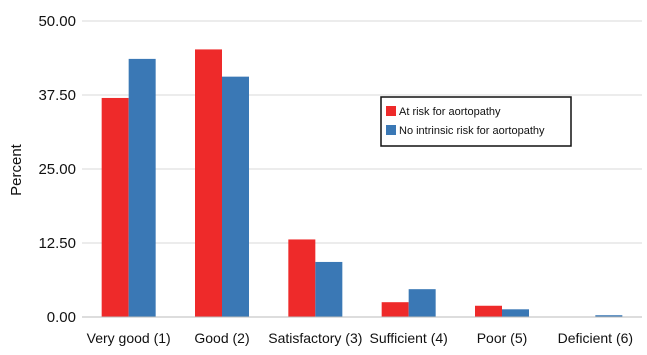 This screenshot has width=647, height=355. I want to click on legend-box, so click(476, 121).